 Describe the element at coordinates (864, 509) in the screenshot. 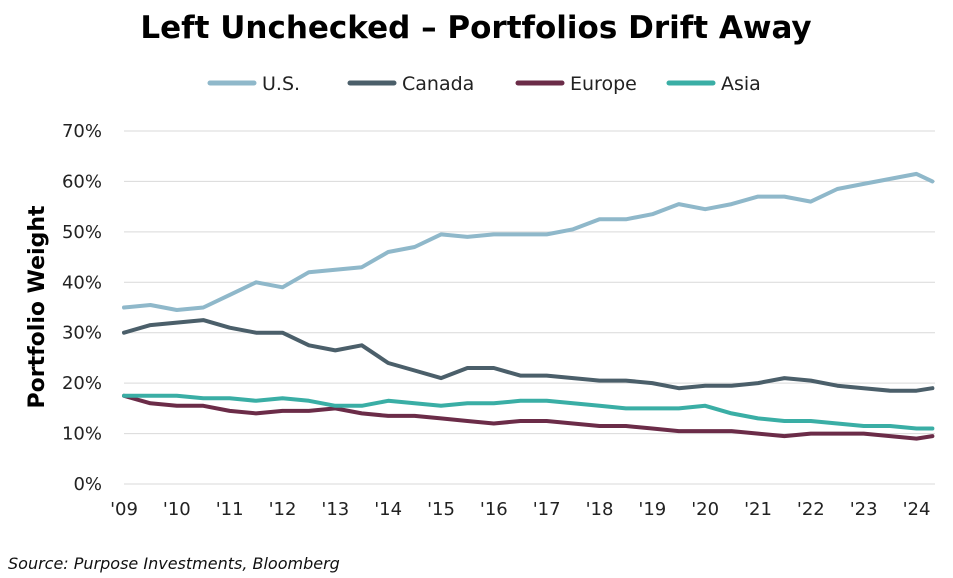

I see `x-tick-label: '23` at that location.